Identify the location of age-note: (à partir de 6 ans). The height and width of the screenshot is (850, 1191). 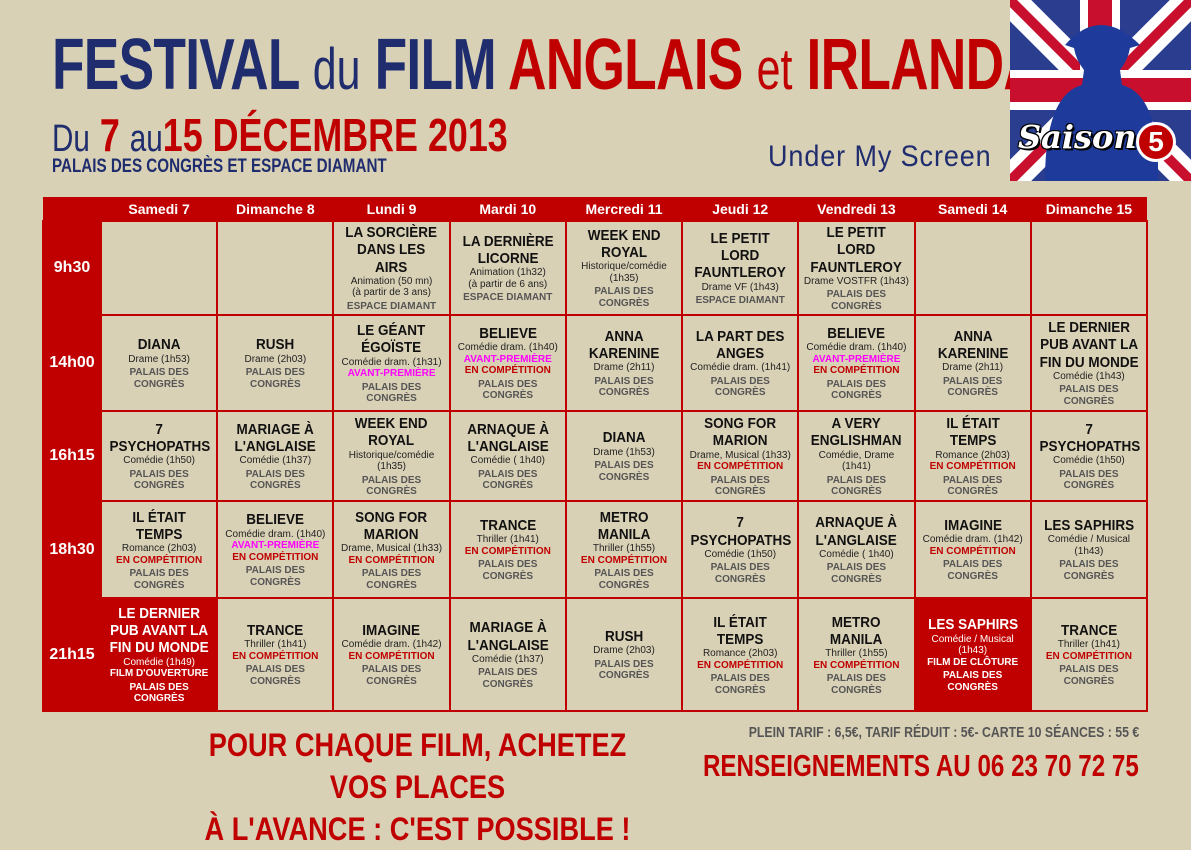
(508, 284).